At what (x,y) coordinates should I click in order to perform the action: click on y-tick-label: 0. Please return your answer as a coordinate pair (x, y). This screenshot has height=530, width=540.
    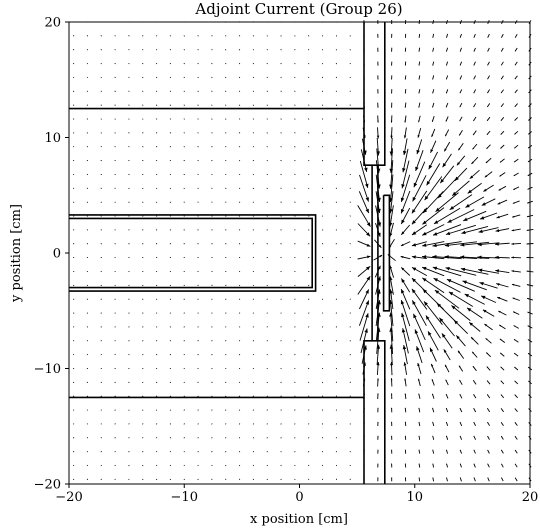
    Looking at the image, I should click on (57, 254).